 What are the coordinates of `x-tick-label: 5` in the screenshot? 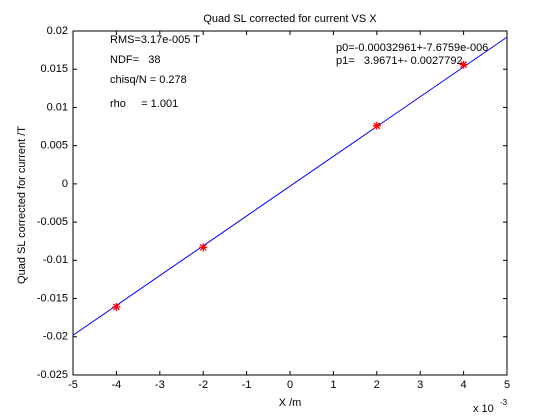 It's located at (507, 385).